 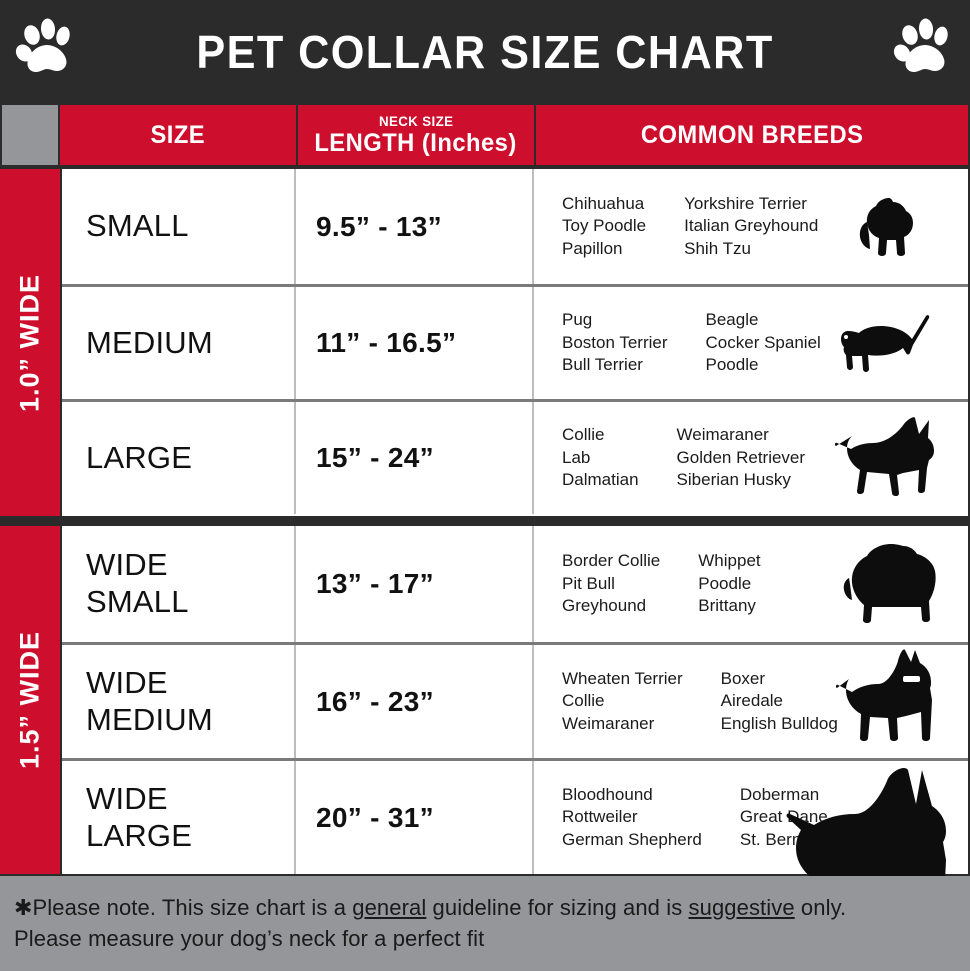 I want to click on breed-item: Airedale, so click(x=752, y=701).